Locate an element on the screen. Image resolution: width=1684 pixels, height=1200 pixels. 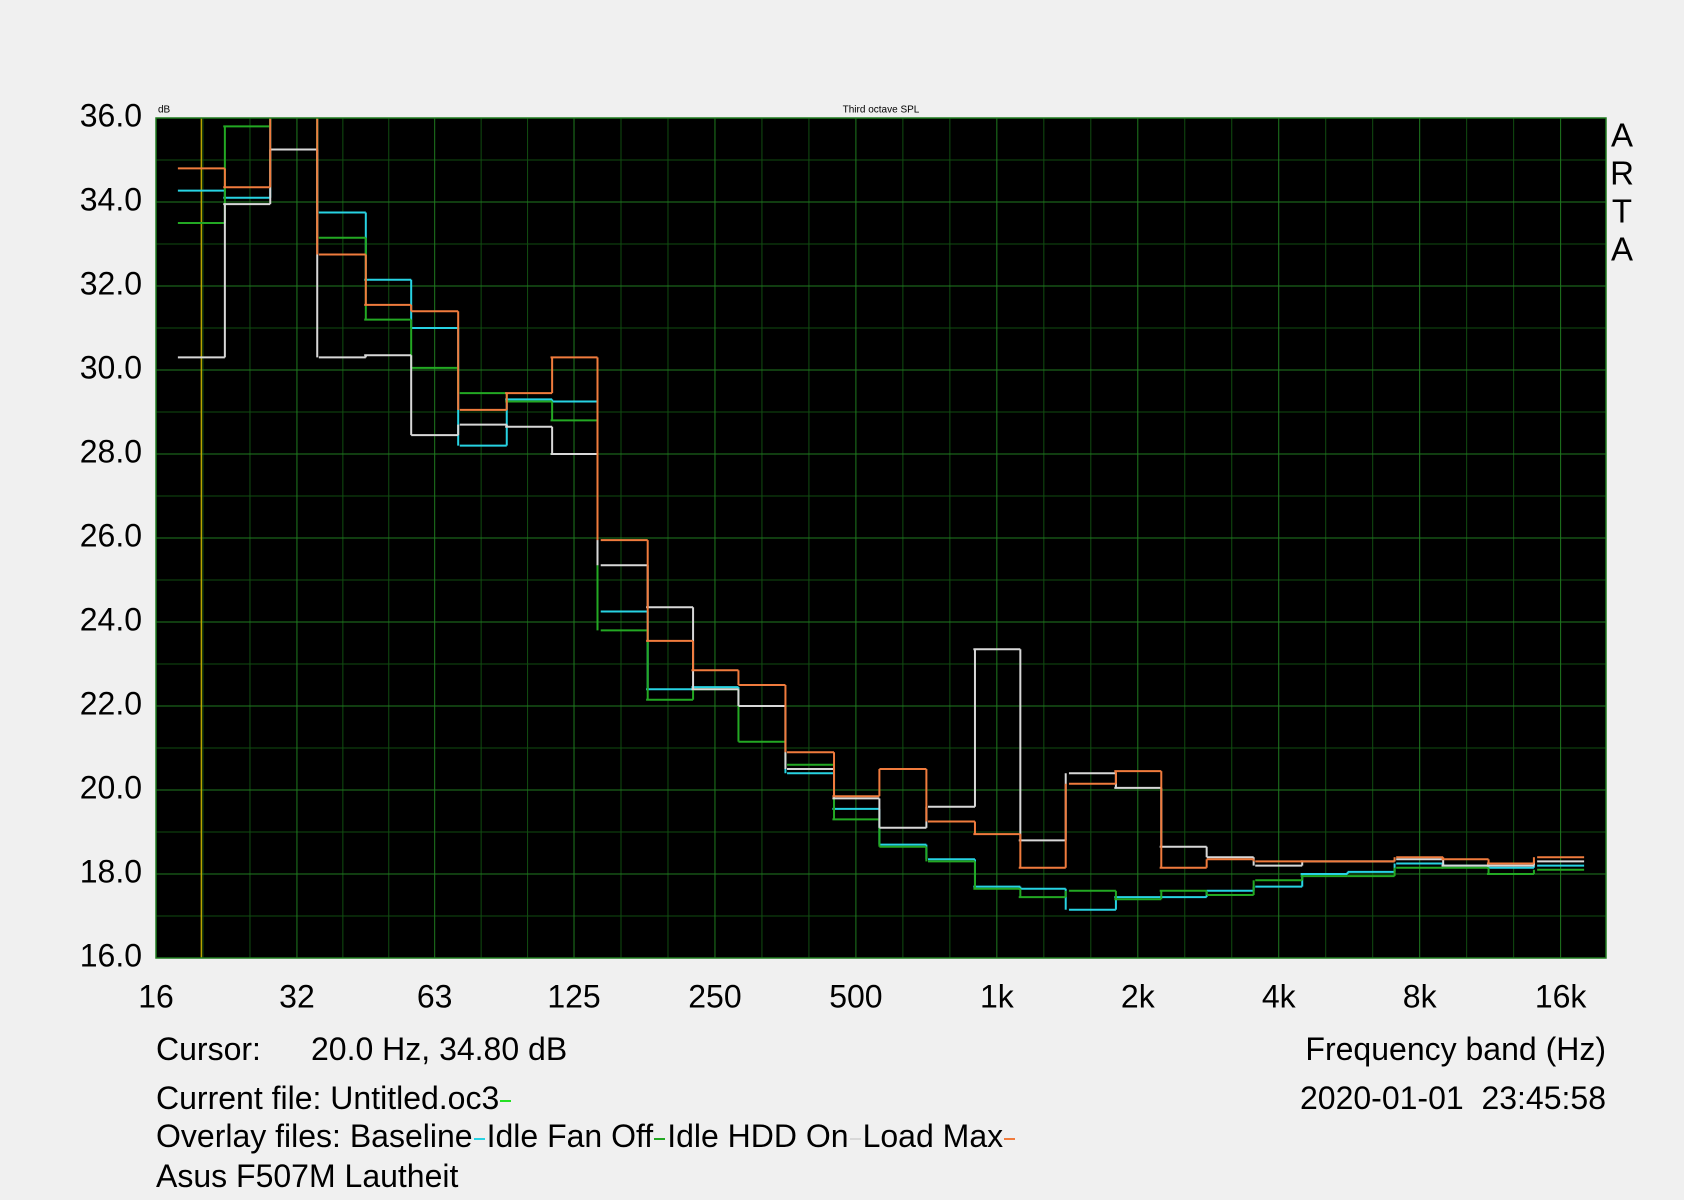
x-tick-label: 16k is located at coordinates (1561, 996).